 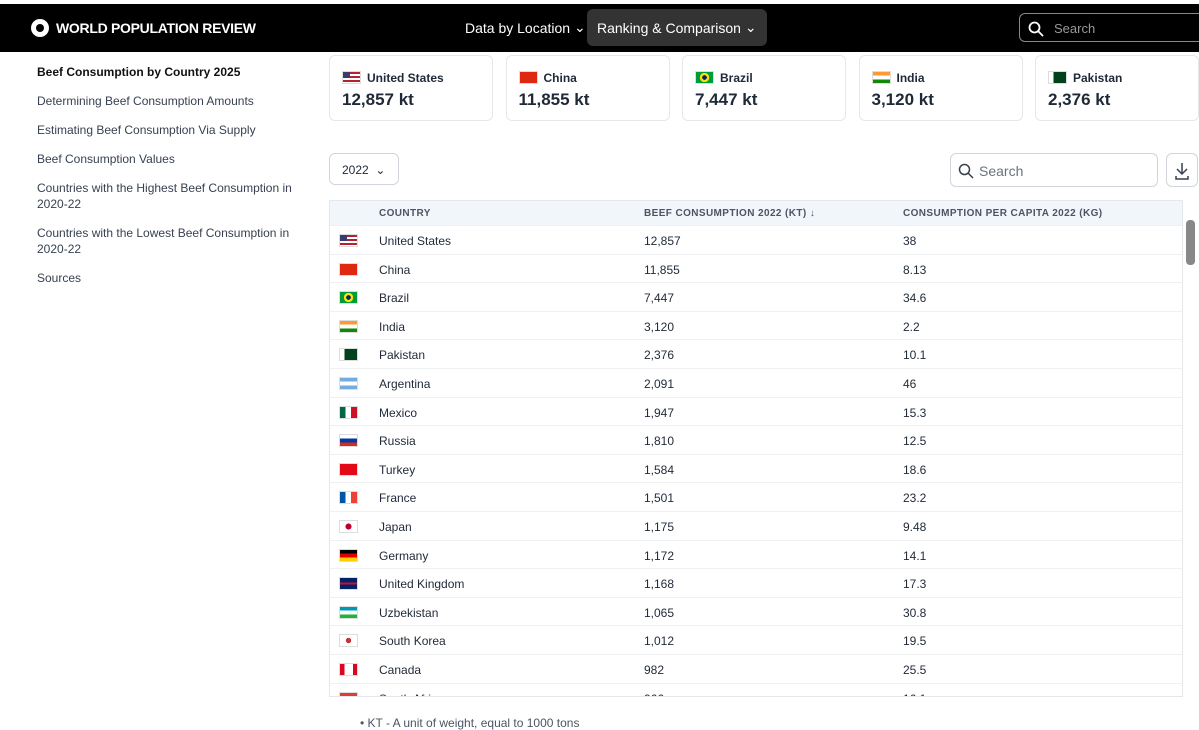 I want to click on country-card: China 11,855 kt, so click(x=587, y=88).